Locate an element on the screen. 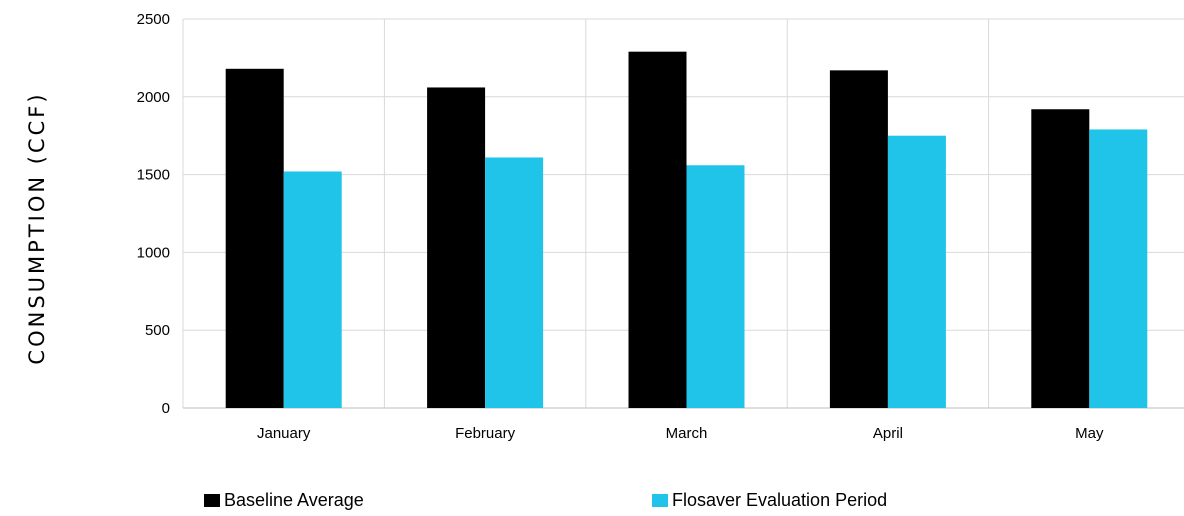 This screenshot has height=516, width=1184. y-tick-label: 0 is located at coordinates (166, 408).